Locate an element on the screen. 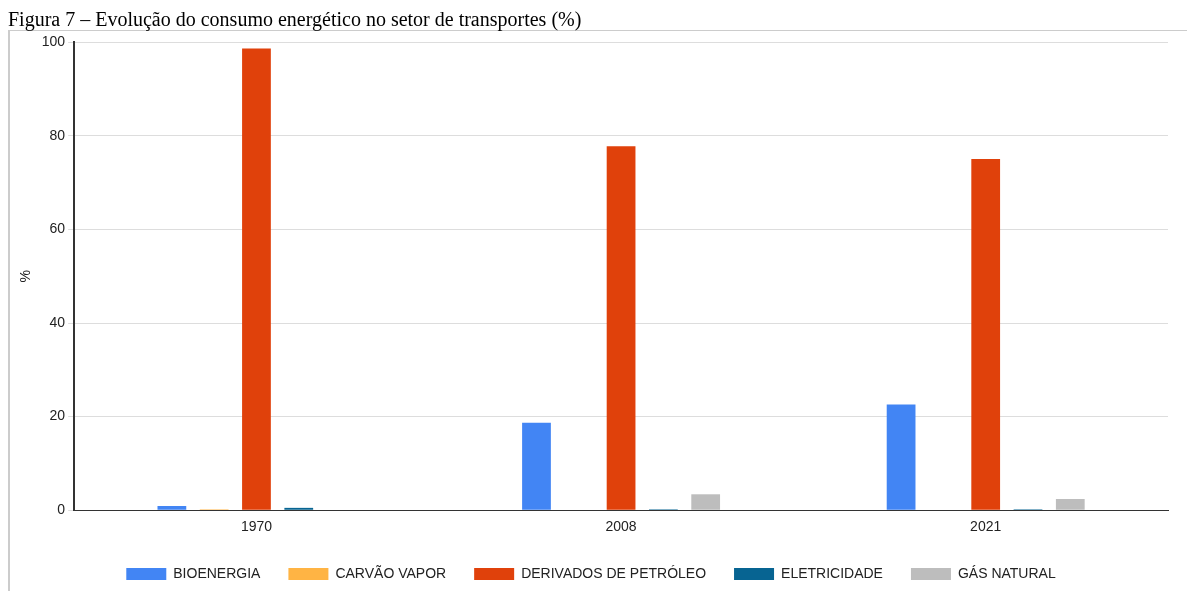  x-tick-label: 2008 is located at coordinates (621, 526).